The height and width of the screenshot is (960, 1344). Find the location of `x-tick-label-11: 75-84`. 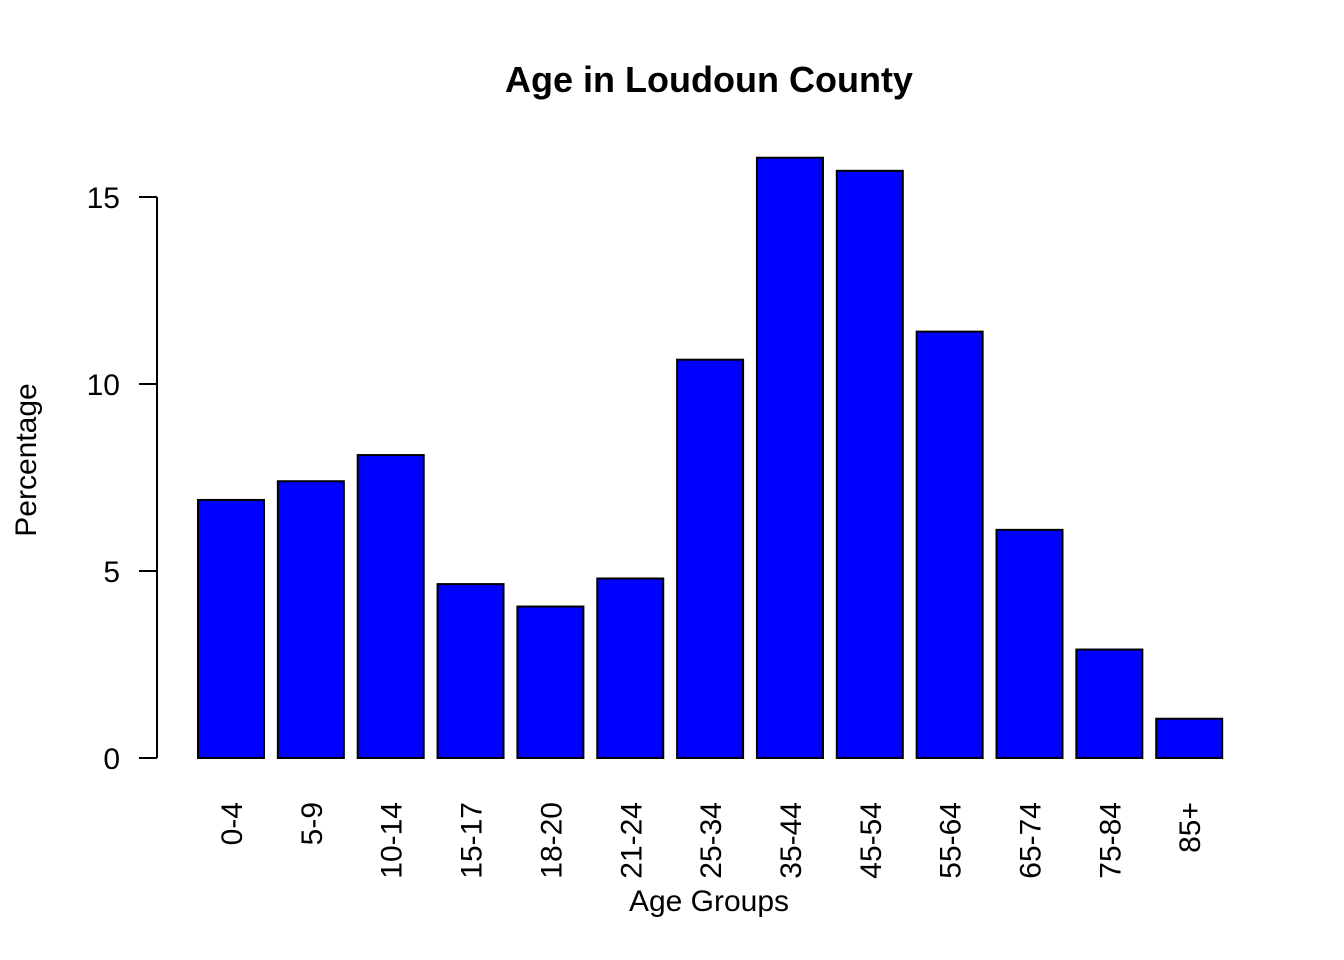

x-tick-label-11: 75-84 is located at coordinates (1110, 840).